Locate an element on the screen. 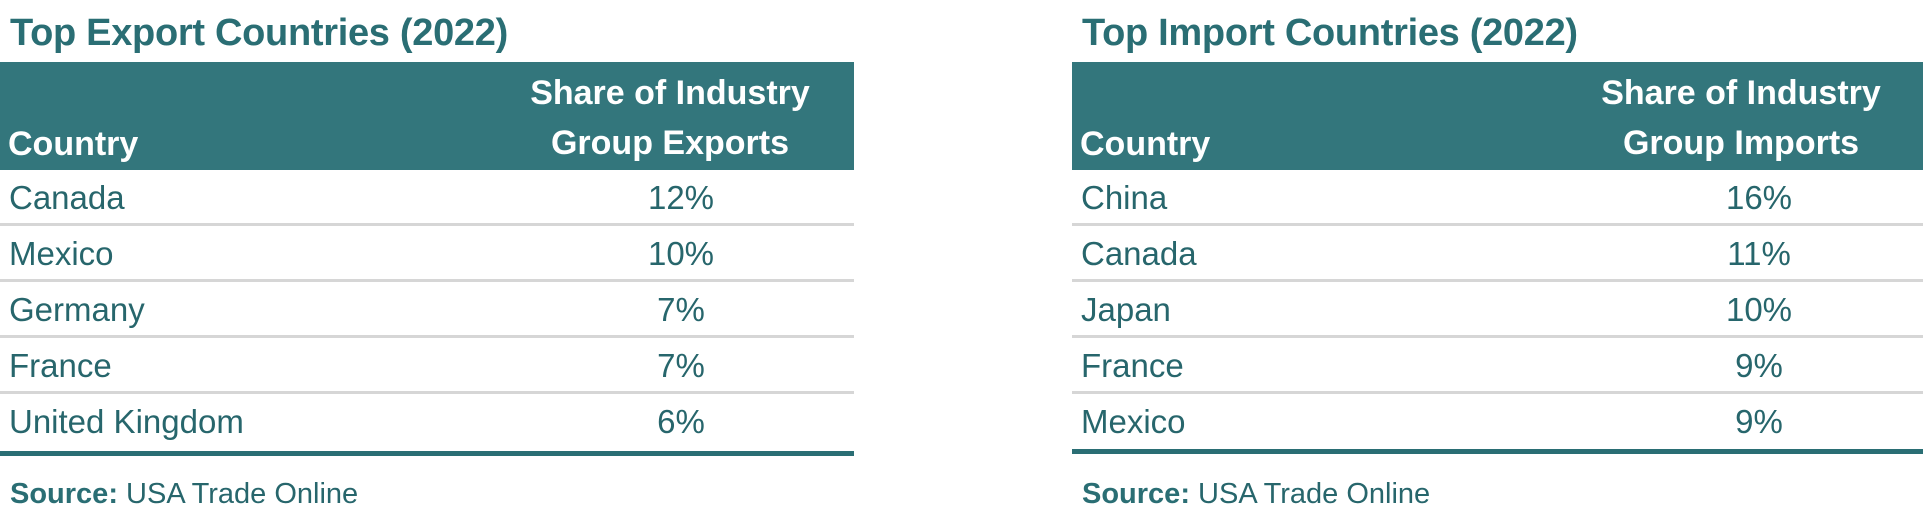 The image size is (1923, 520). table-row: Japan 10% is located at coordinates (1497, 310).